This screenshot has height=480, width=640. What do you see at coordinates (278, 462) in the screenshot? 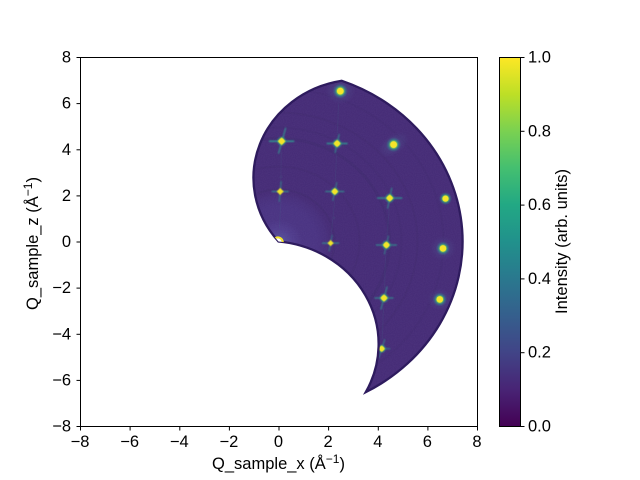
I see `svg-text: Q_sample_x (Å−1)` at bounding box center [278, 462].